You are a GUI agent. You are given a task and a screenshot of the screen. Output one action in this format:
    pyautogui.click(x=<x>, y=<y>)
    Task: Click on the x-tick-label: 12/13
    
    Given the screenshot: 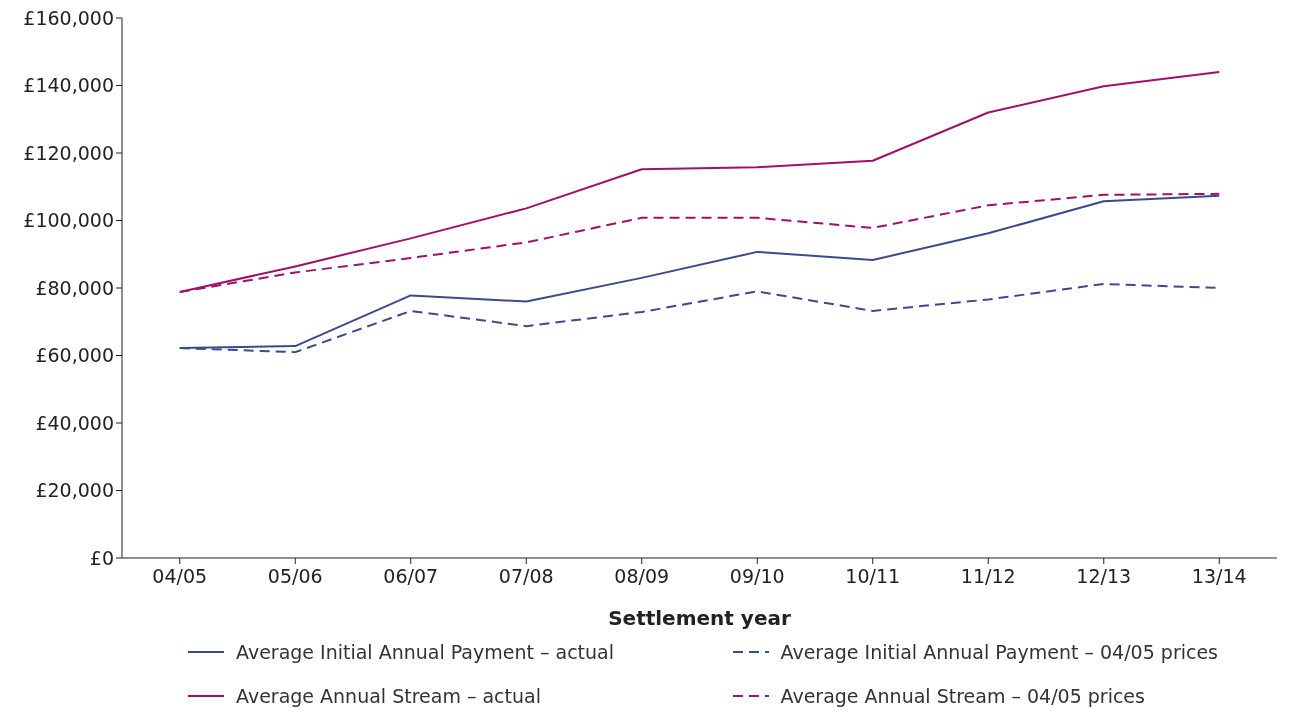 What is the action you would take?
    pyautogui.click(x=1104, y=576)
    